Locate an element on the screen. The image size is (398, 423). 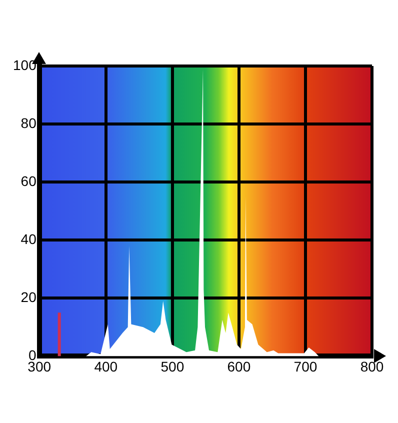
y-tick-label: 100 is located at coordinates (25, 64).